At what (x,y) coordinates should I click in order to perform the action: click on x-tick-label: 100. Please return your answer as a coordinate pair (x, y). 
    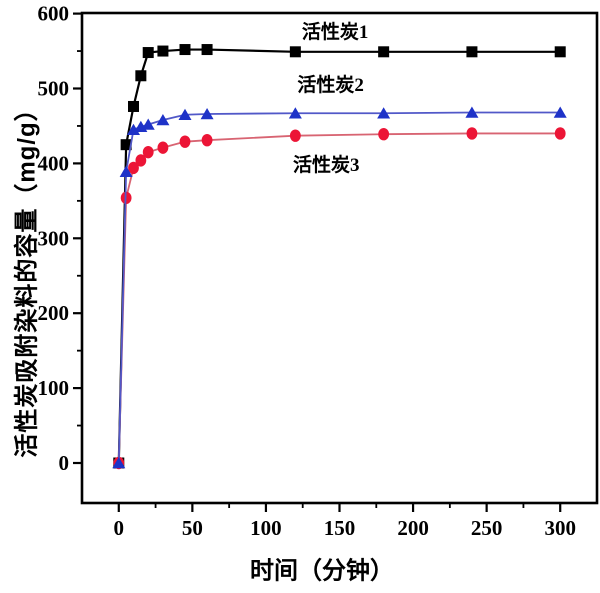
    Looking at the image, I should click on (266, 528).